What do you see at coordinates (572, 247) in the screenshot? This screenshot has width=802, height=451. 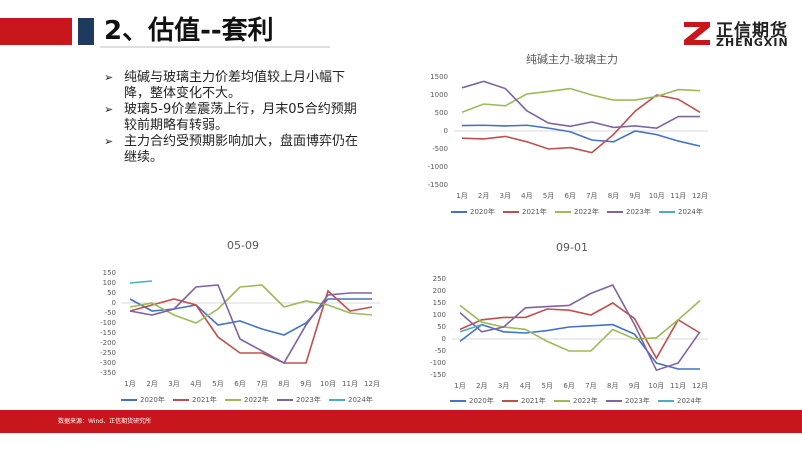 I see `chart-title: 09-01` at bounding box center [572, 247].